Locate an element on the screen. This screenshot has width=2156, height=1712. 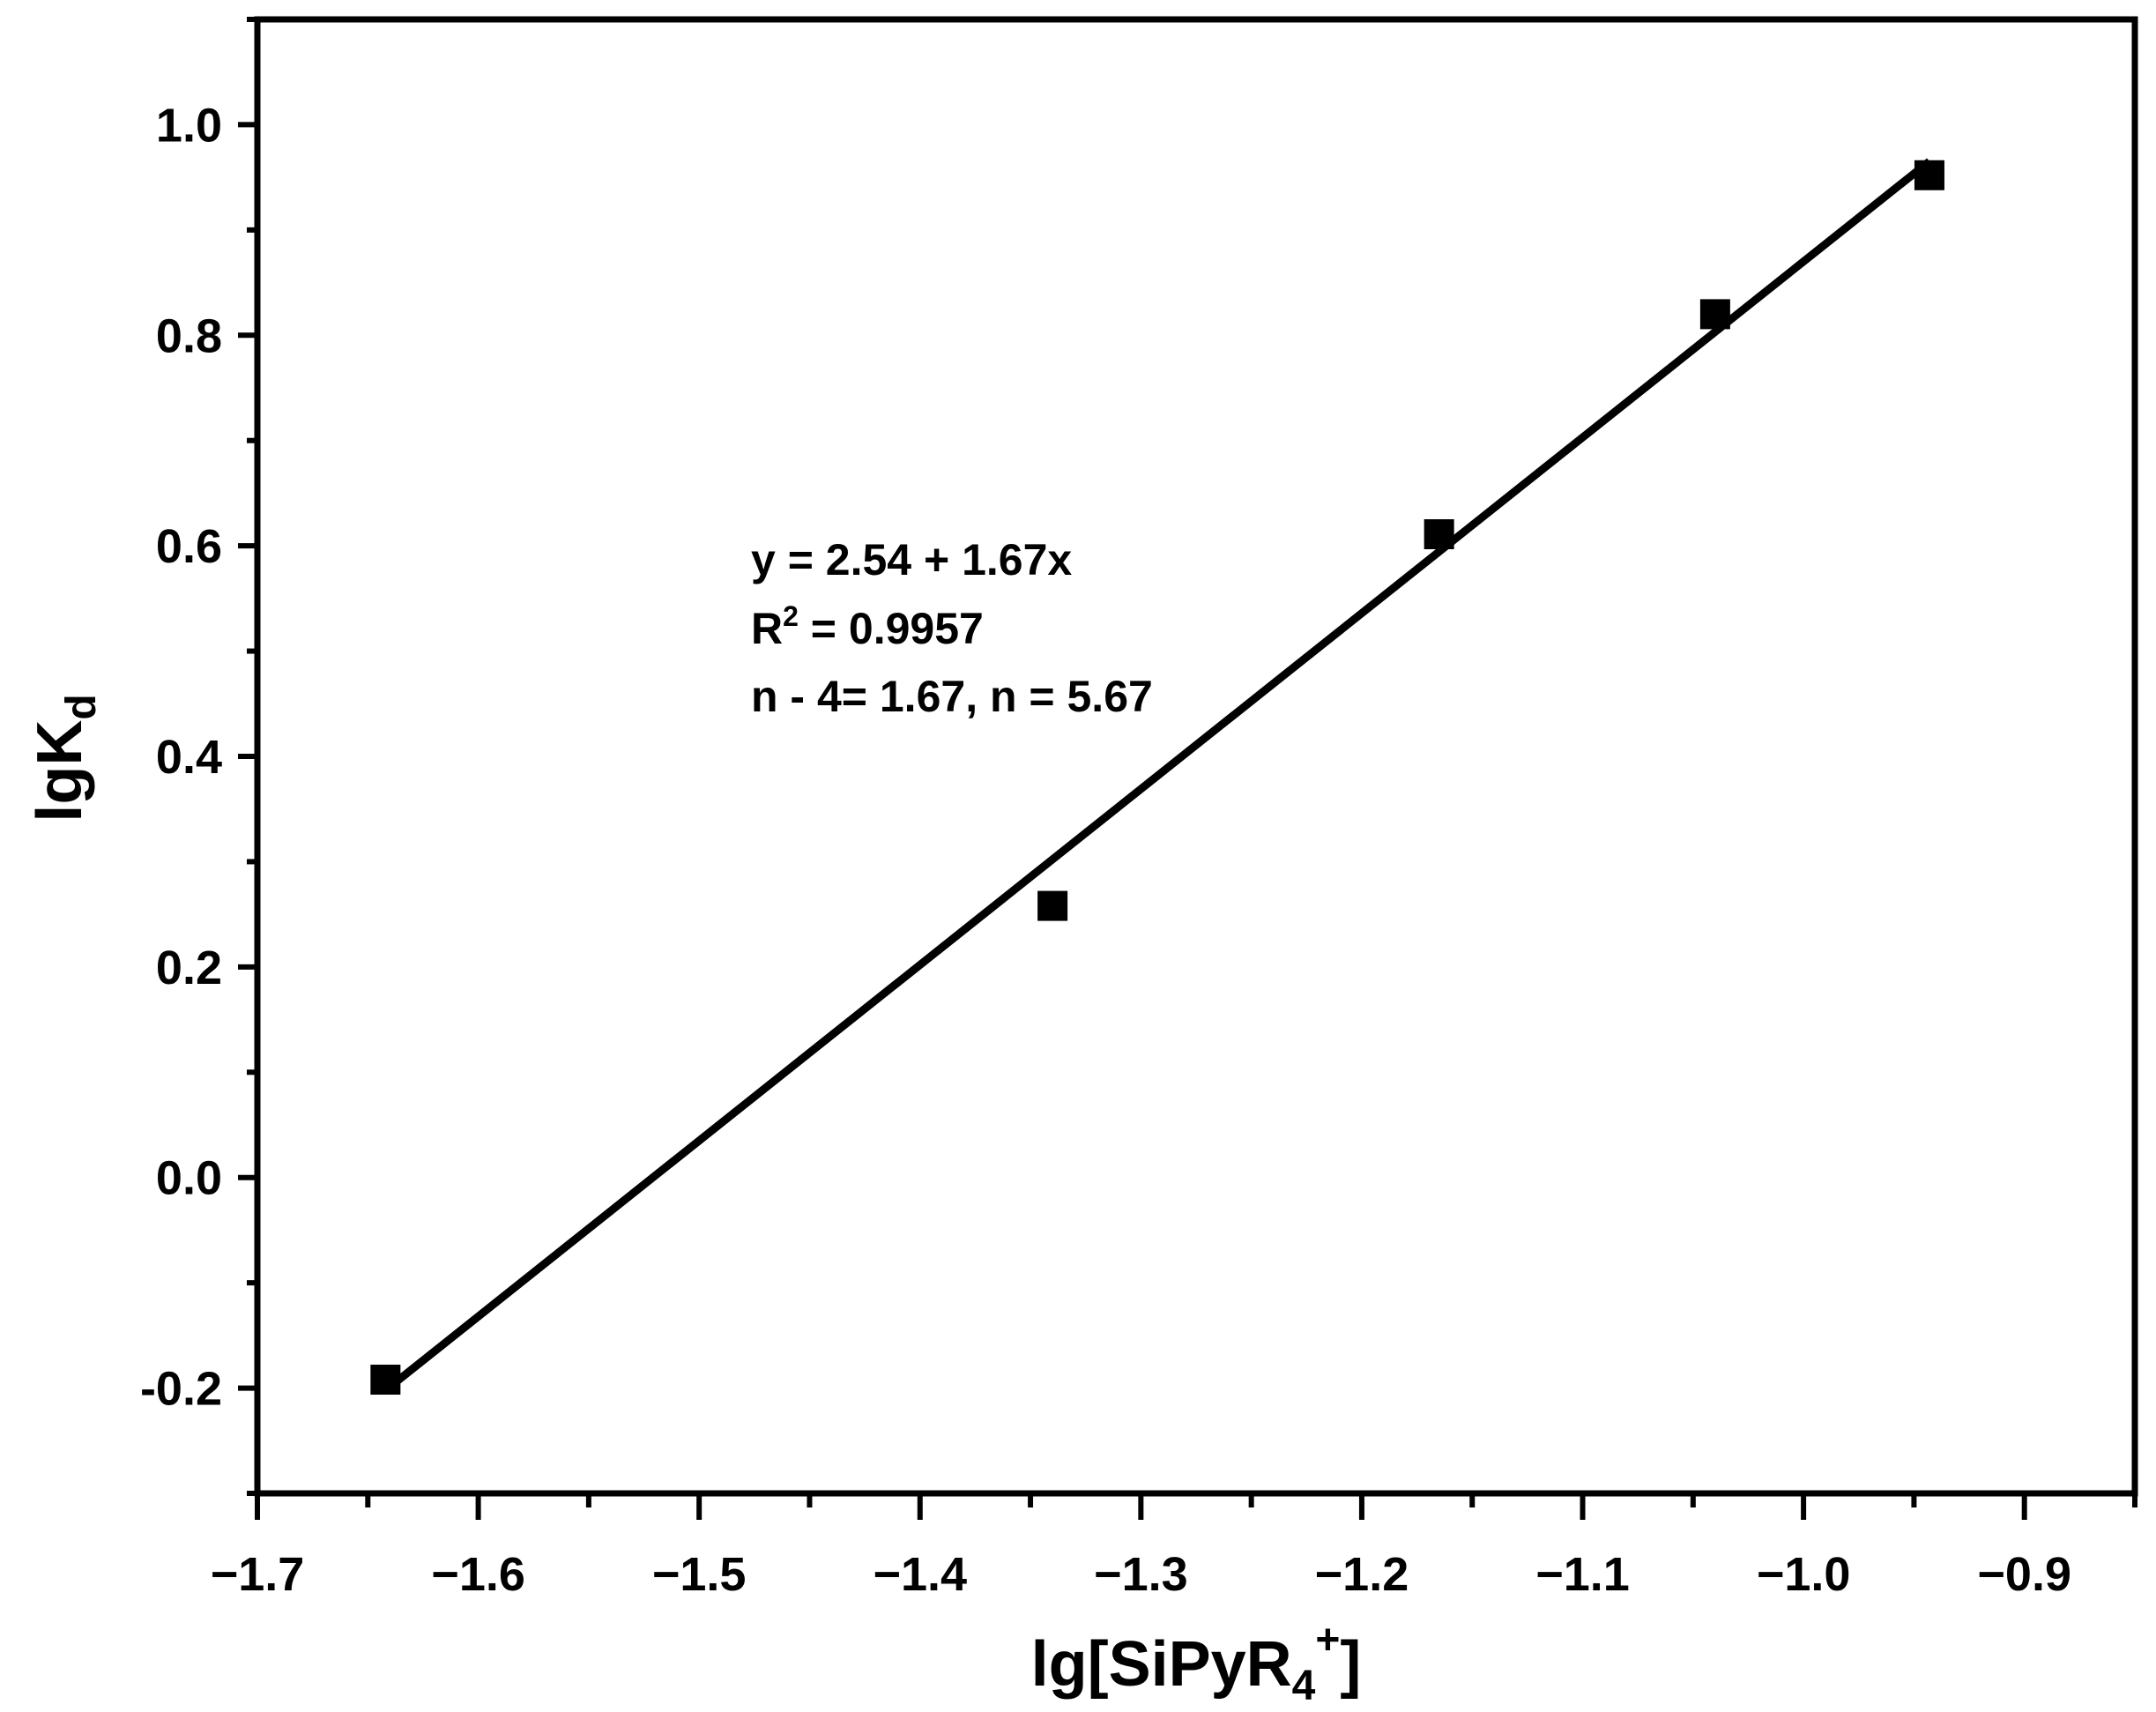
y-tick-label: 0.2 is located at coordinates (189, 968).